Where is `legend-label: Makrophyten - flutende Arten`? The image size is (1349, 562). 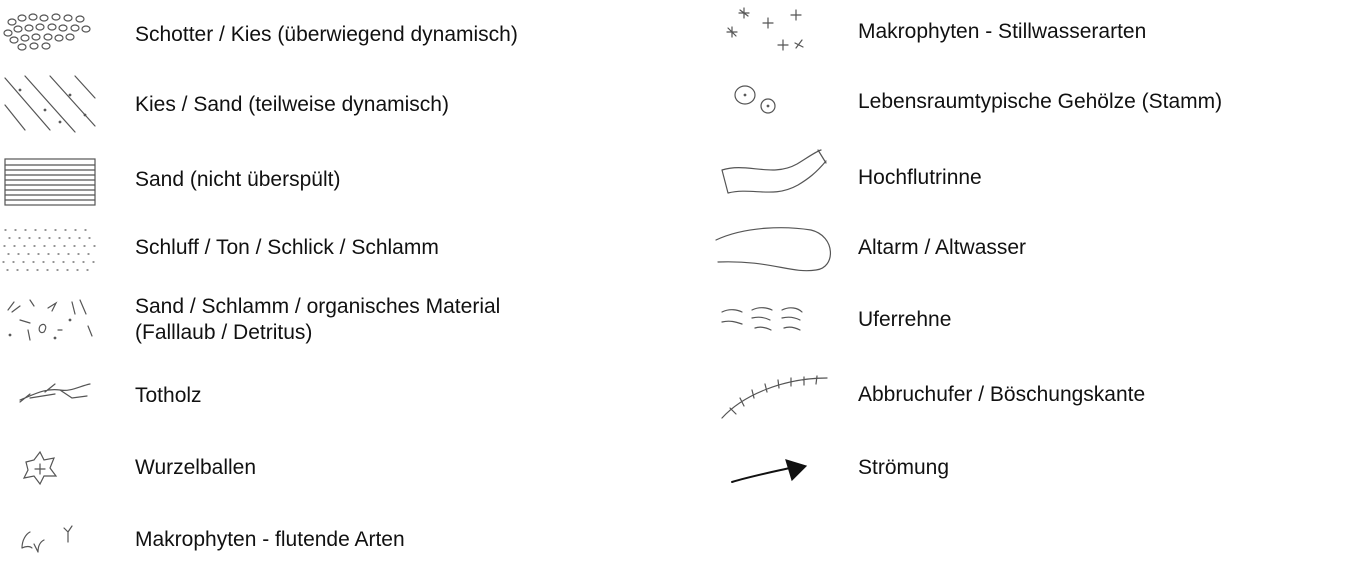
legend-label: Makrophyten - flutende Arten is located at coordinates (270, 540).